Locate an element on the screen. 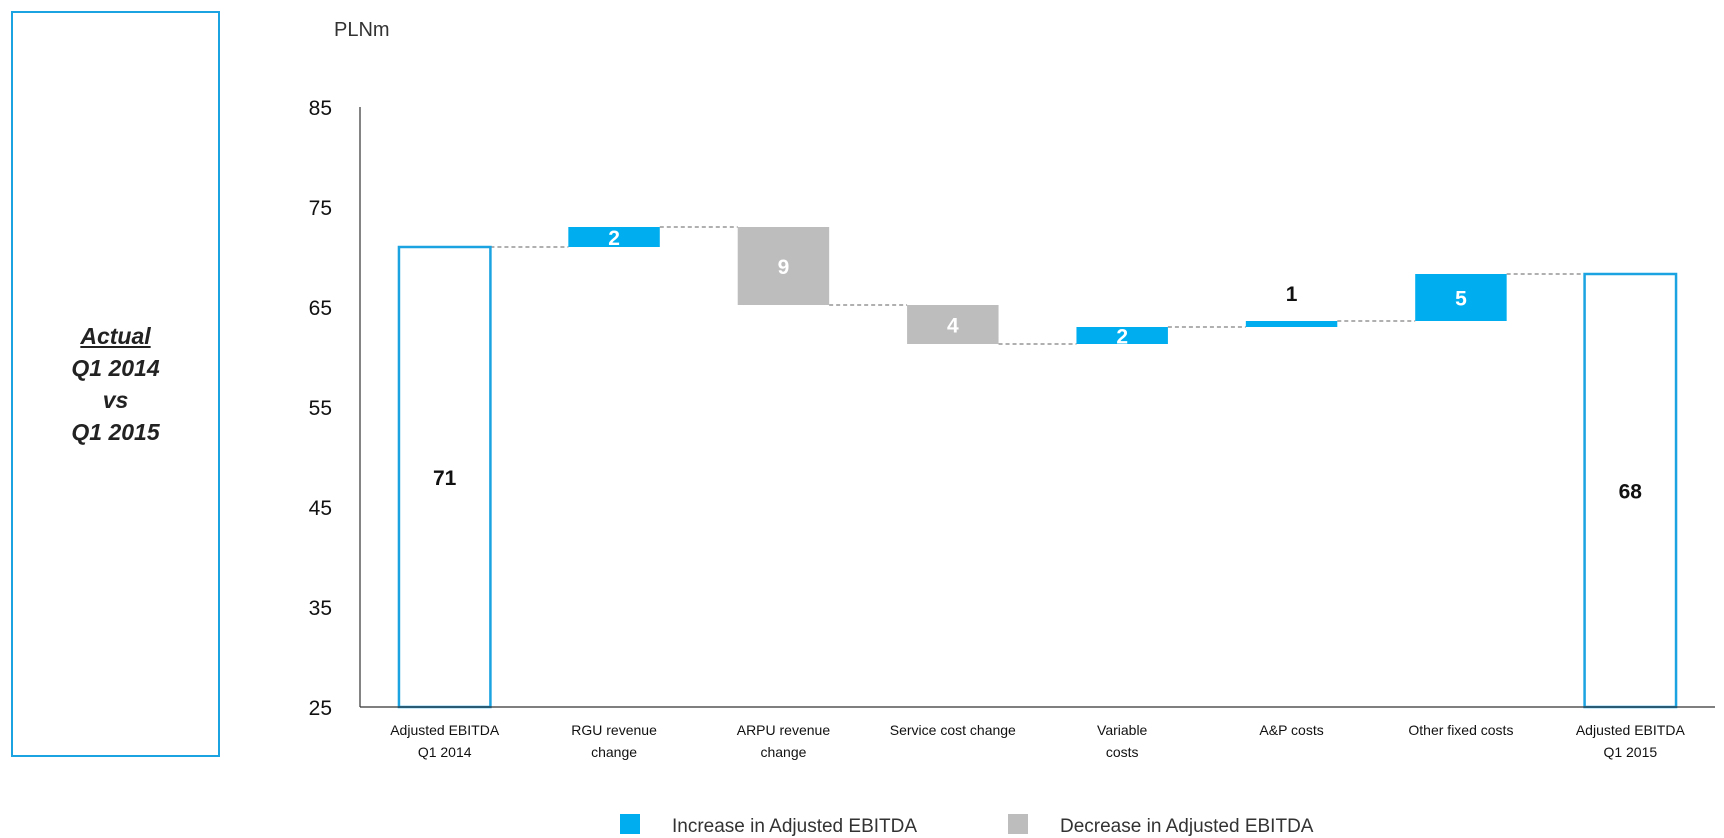  unit-label: PLNm is located at coordinates (362, 30).